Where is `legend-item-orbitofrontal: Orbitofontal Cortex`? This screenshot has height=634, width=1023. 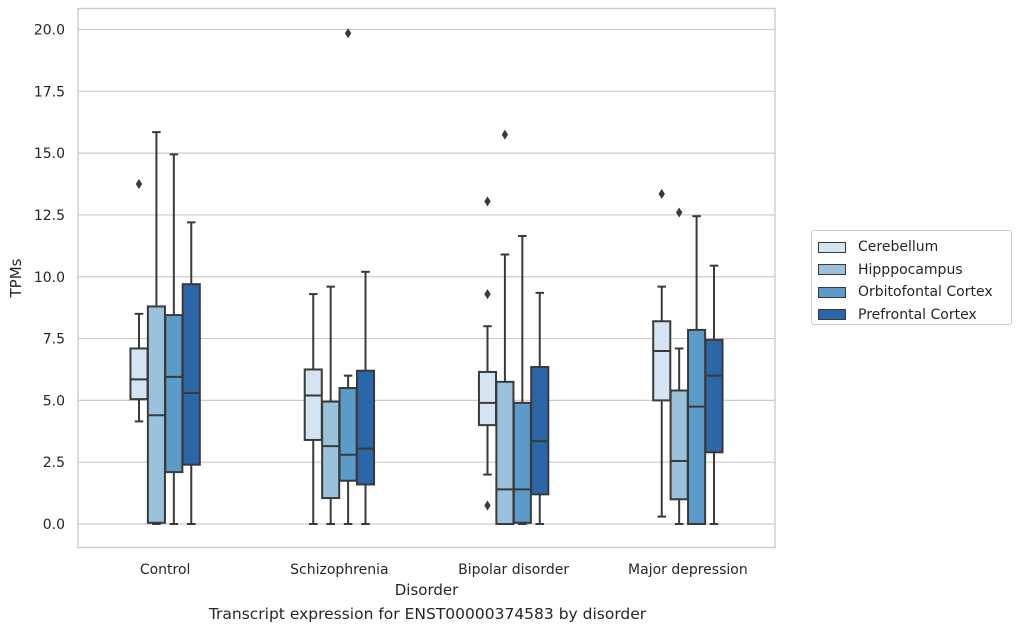 legend-item-orbitofrontal: Orbitofontal Cortex is located at coordinates (914, 292).